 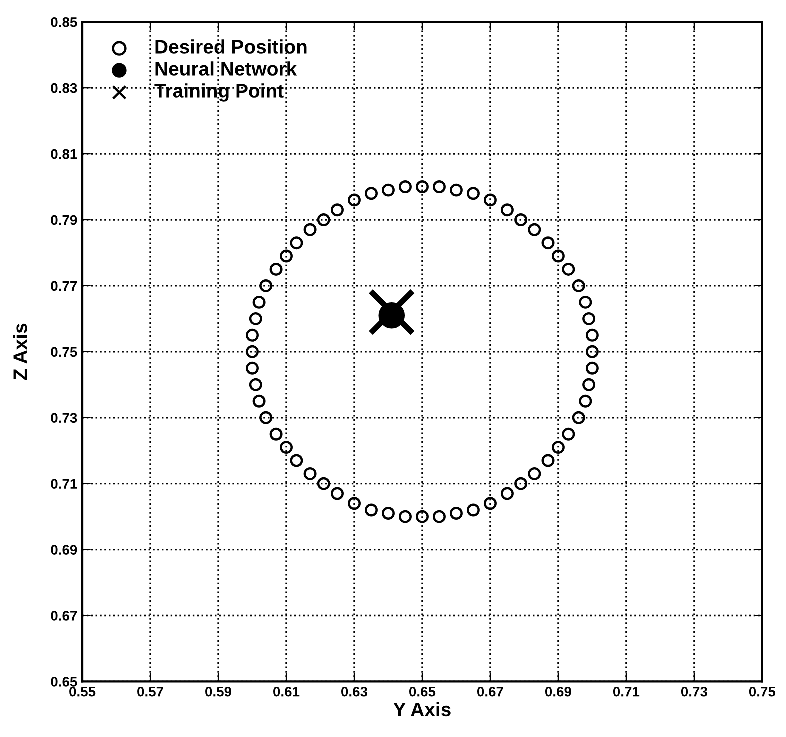 What do you see at coordinates (626, 691) in the screenshot?
I see `x-tick-label: 0.71` at bounding box center [626, 691].